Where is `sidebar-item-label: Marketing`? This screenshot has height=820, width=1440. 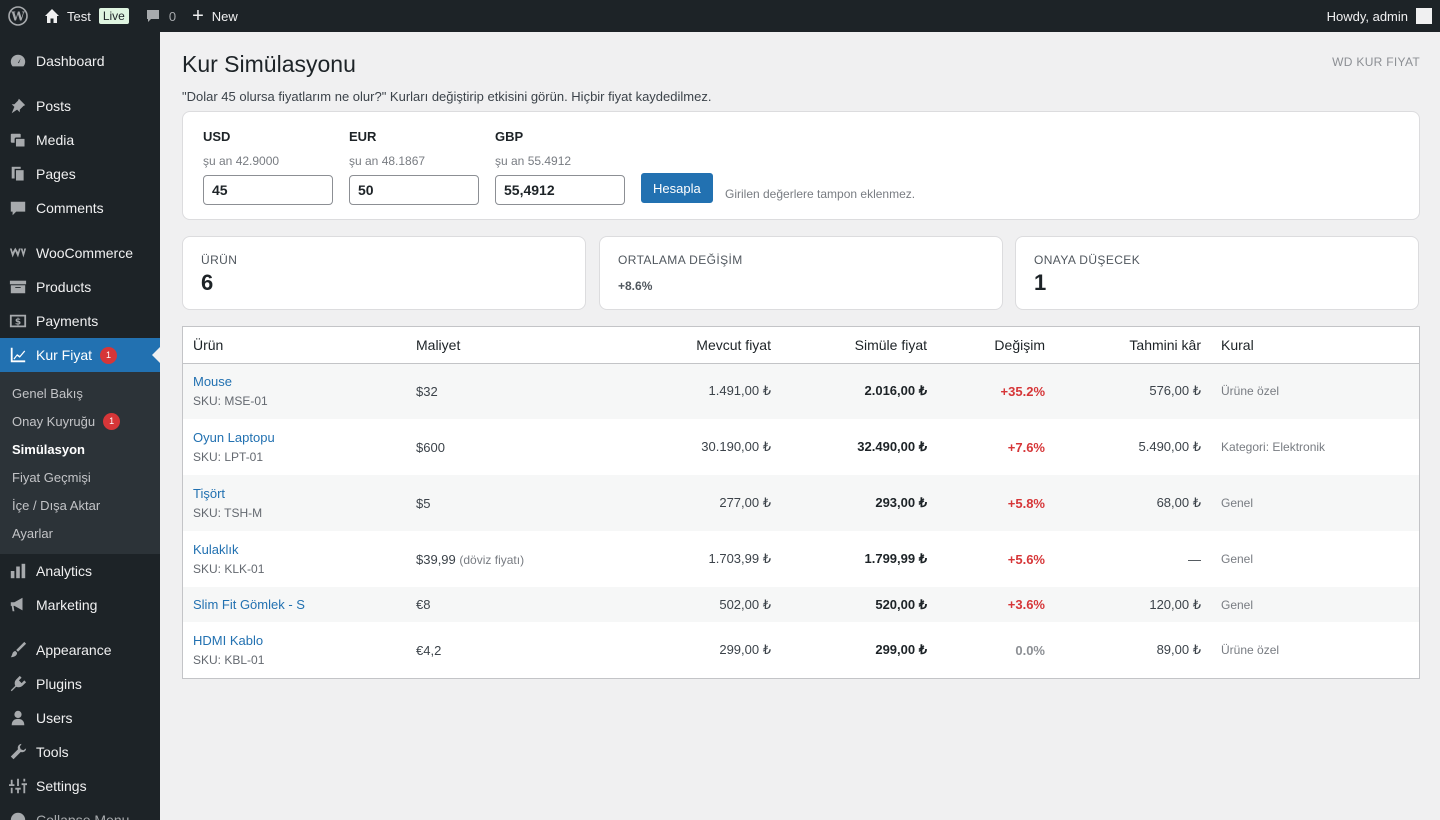 sidebar-item-label: Marketing is located at coordinates (67, 605).